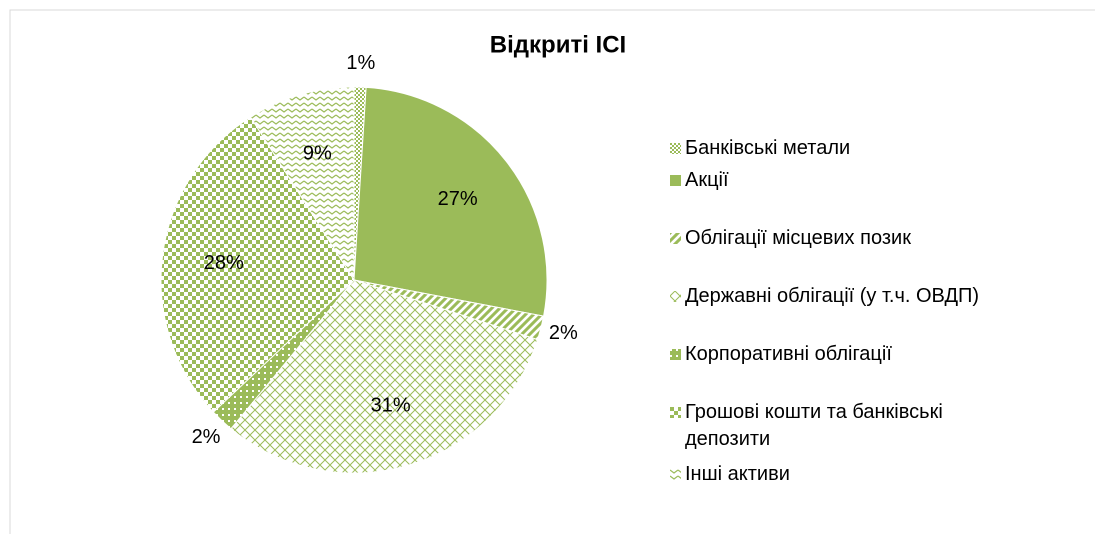 The width and height of the screenshot is (1095, 534). What do you see at coordinates (870, 148) in the screenshot?
I see `legend-item: Банківські метали` at bounding box center [870, 148].